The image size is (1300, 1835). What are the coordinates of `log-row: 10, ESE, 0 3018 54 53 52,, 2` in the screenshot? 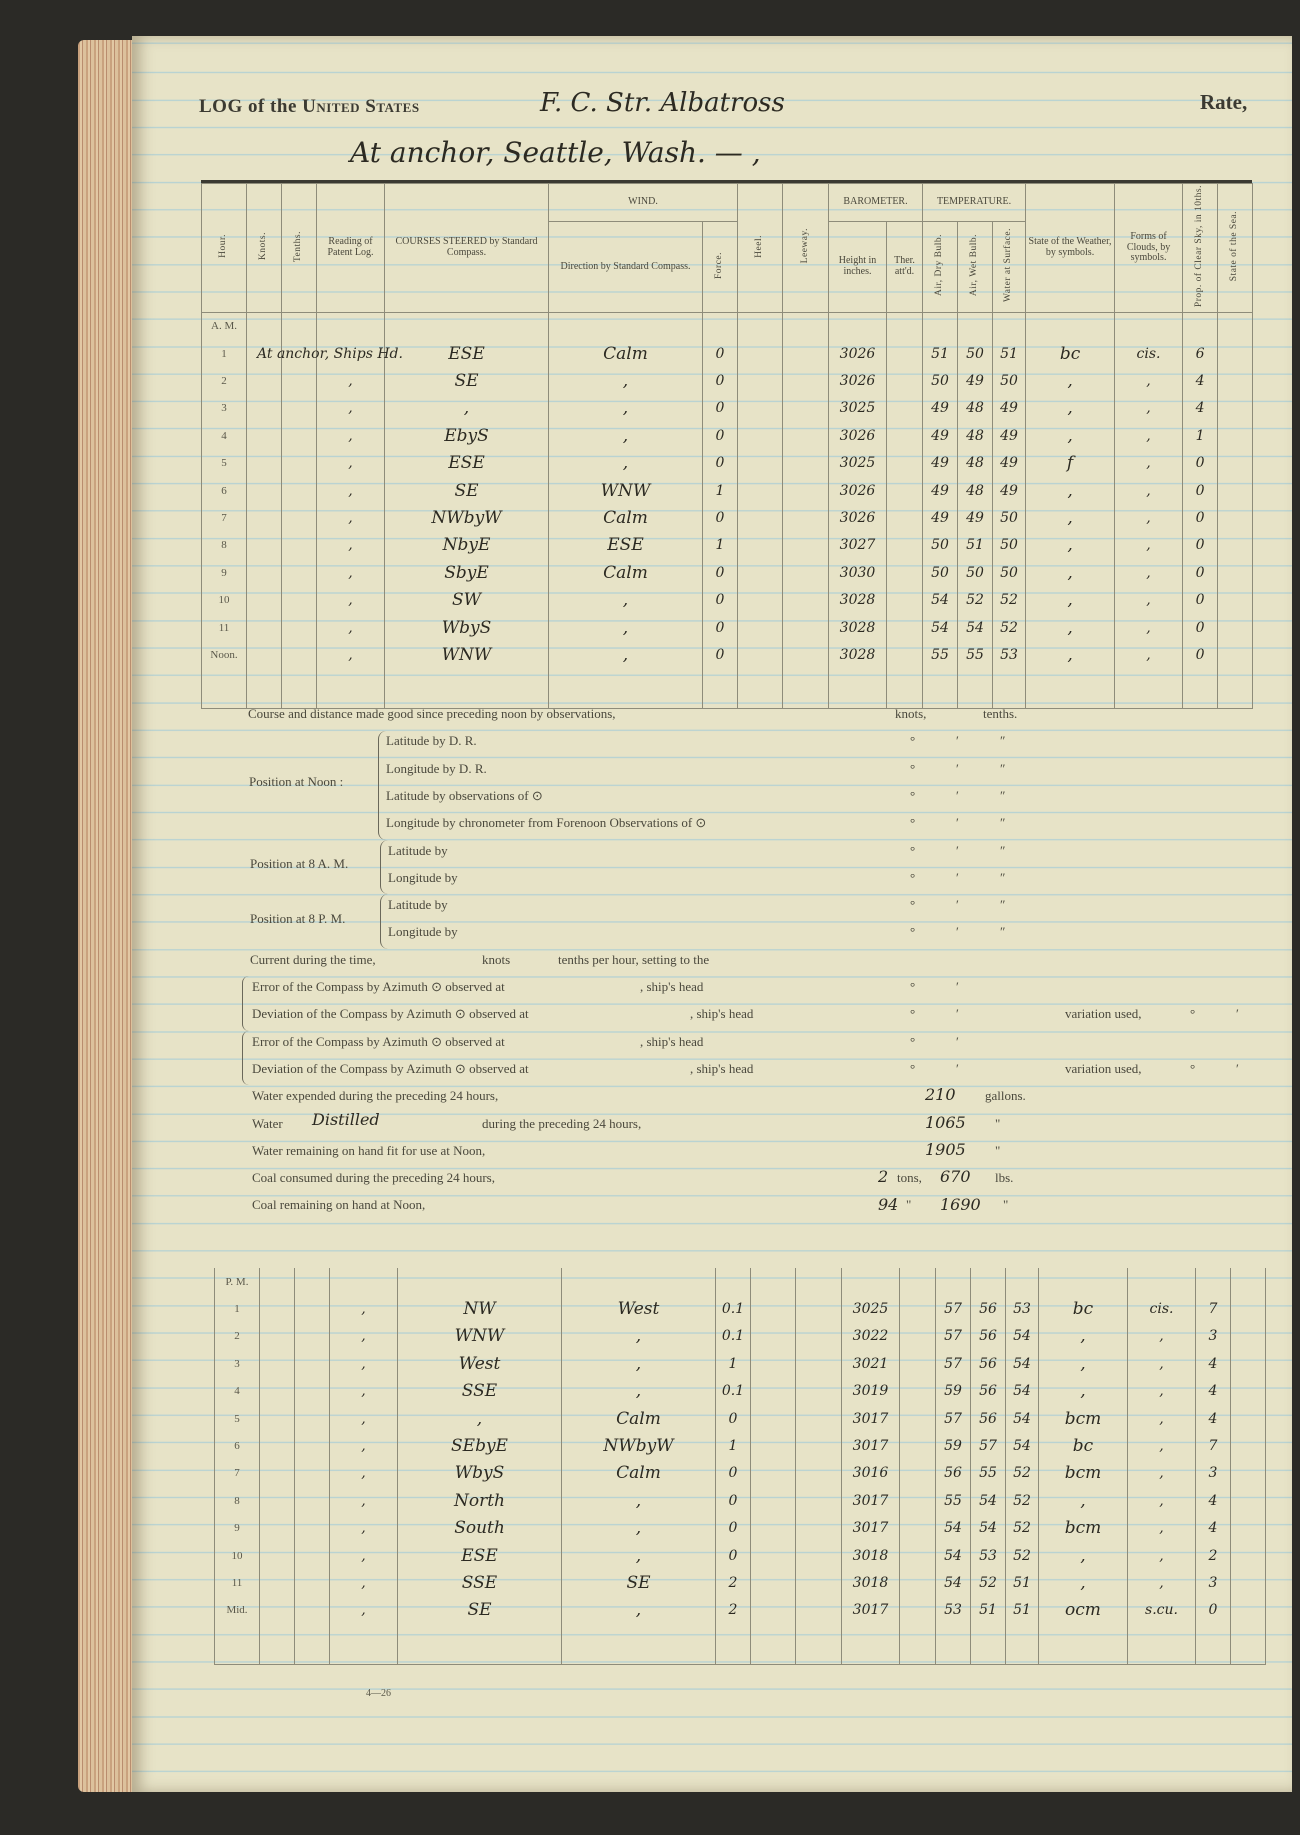 It's located at (740, 1555).